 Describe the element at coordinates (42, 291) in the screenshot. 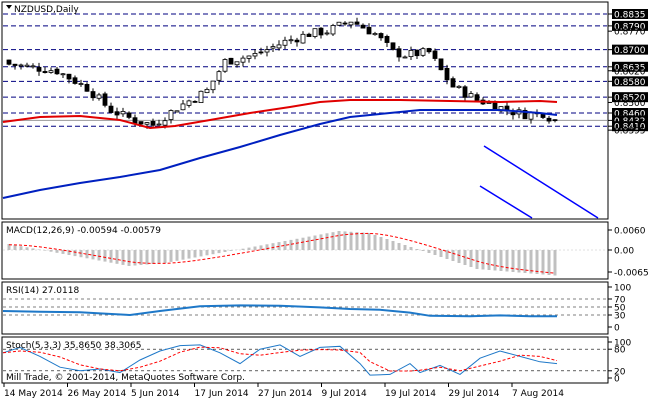

I see `rsi-label: RSI(14) 27.0118` at that location.